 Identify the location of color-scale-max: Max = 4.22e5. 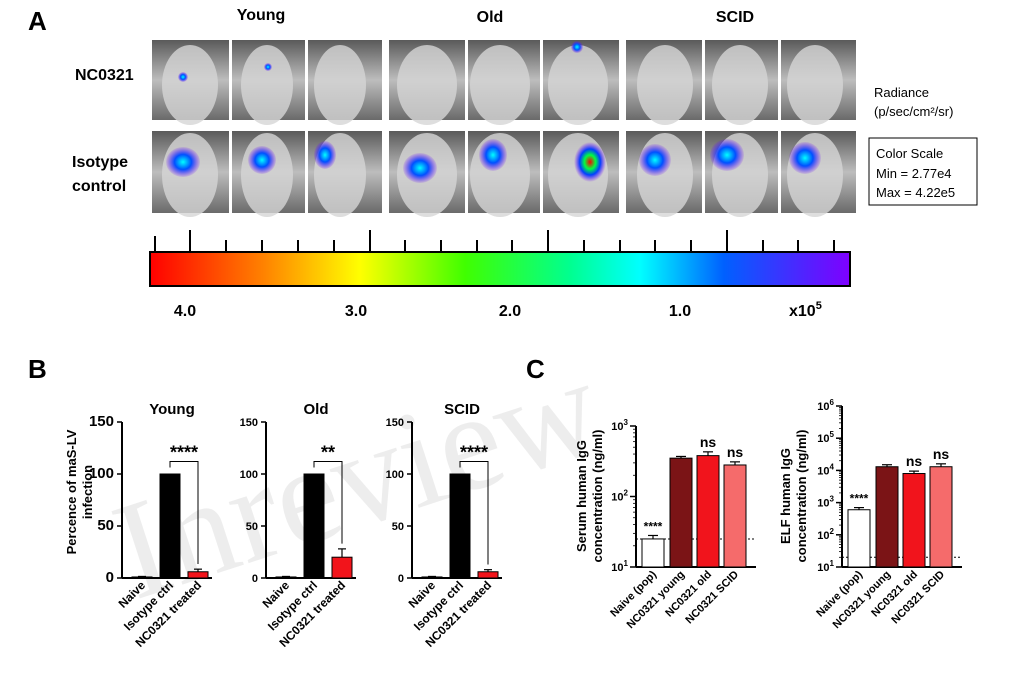
(915, 192).